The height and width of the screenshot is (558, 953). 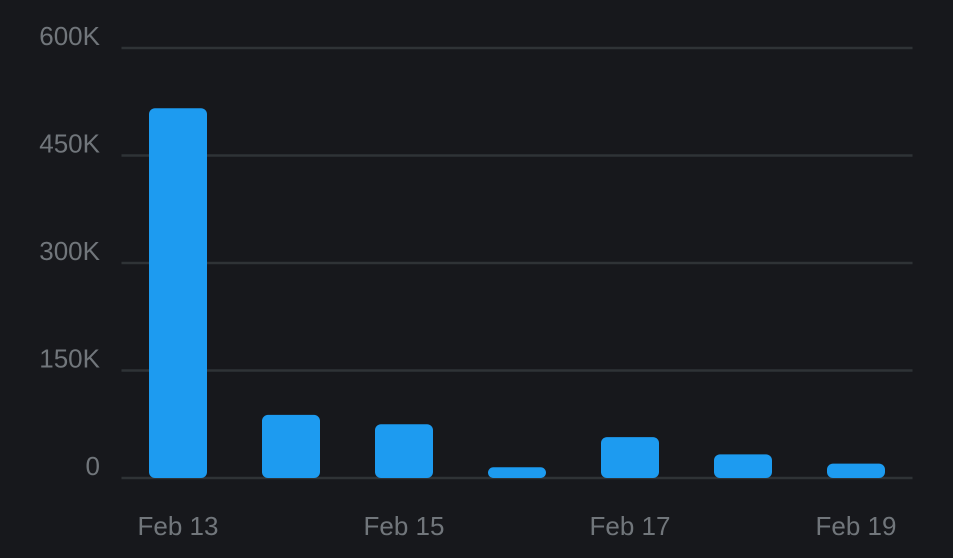 I want to click on x-tick-label: Feb 17, so click(x=630, y=526).